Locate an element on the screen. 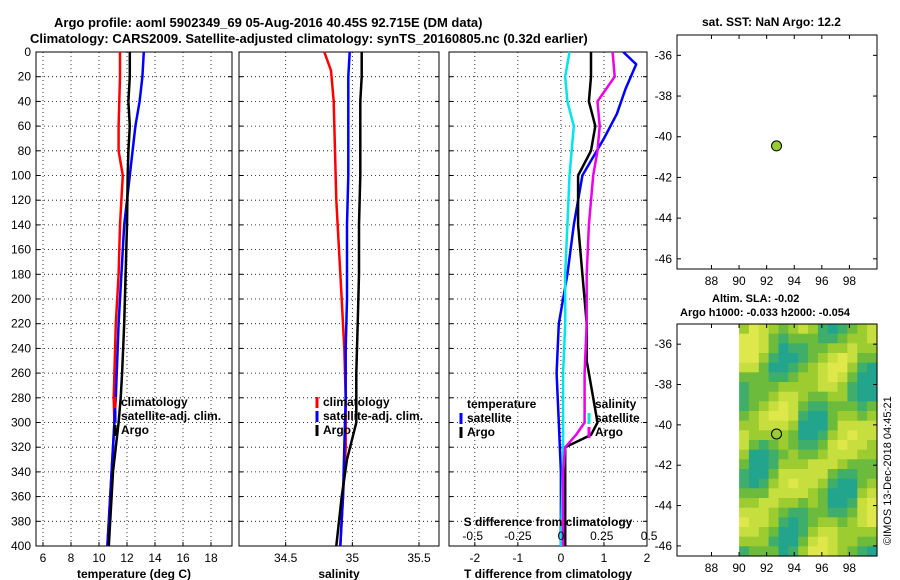 The image size is (900, 580). x-tick-label: 14 is located at coordinates (155, 558).